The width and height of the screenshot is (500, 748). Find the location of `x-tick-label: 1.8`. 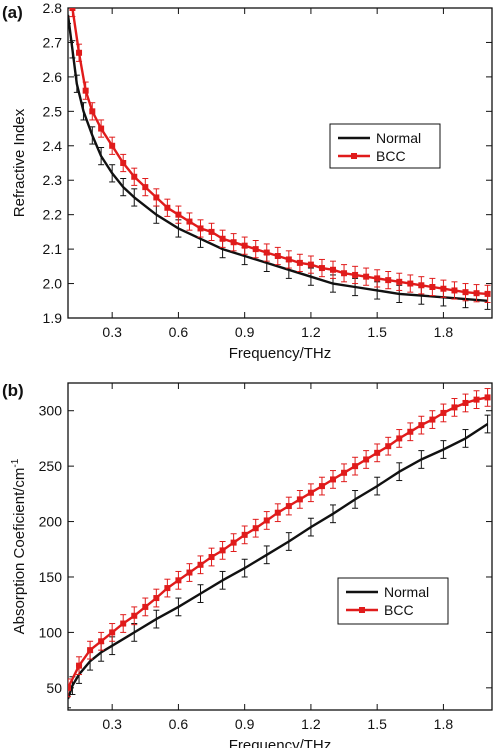

x-tick-label: 1.8 is located at coordinates (444, 724).